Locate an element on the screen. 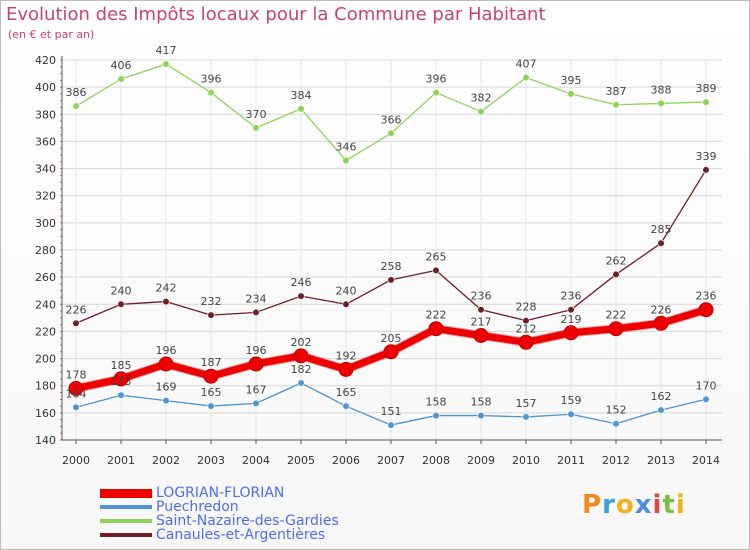 The image size is (750, 550). x-tick-label: 2001 is located at coordinates (121, 460).